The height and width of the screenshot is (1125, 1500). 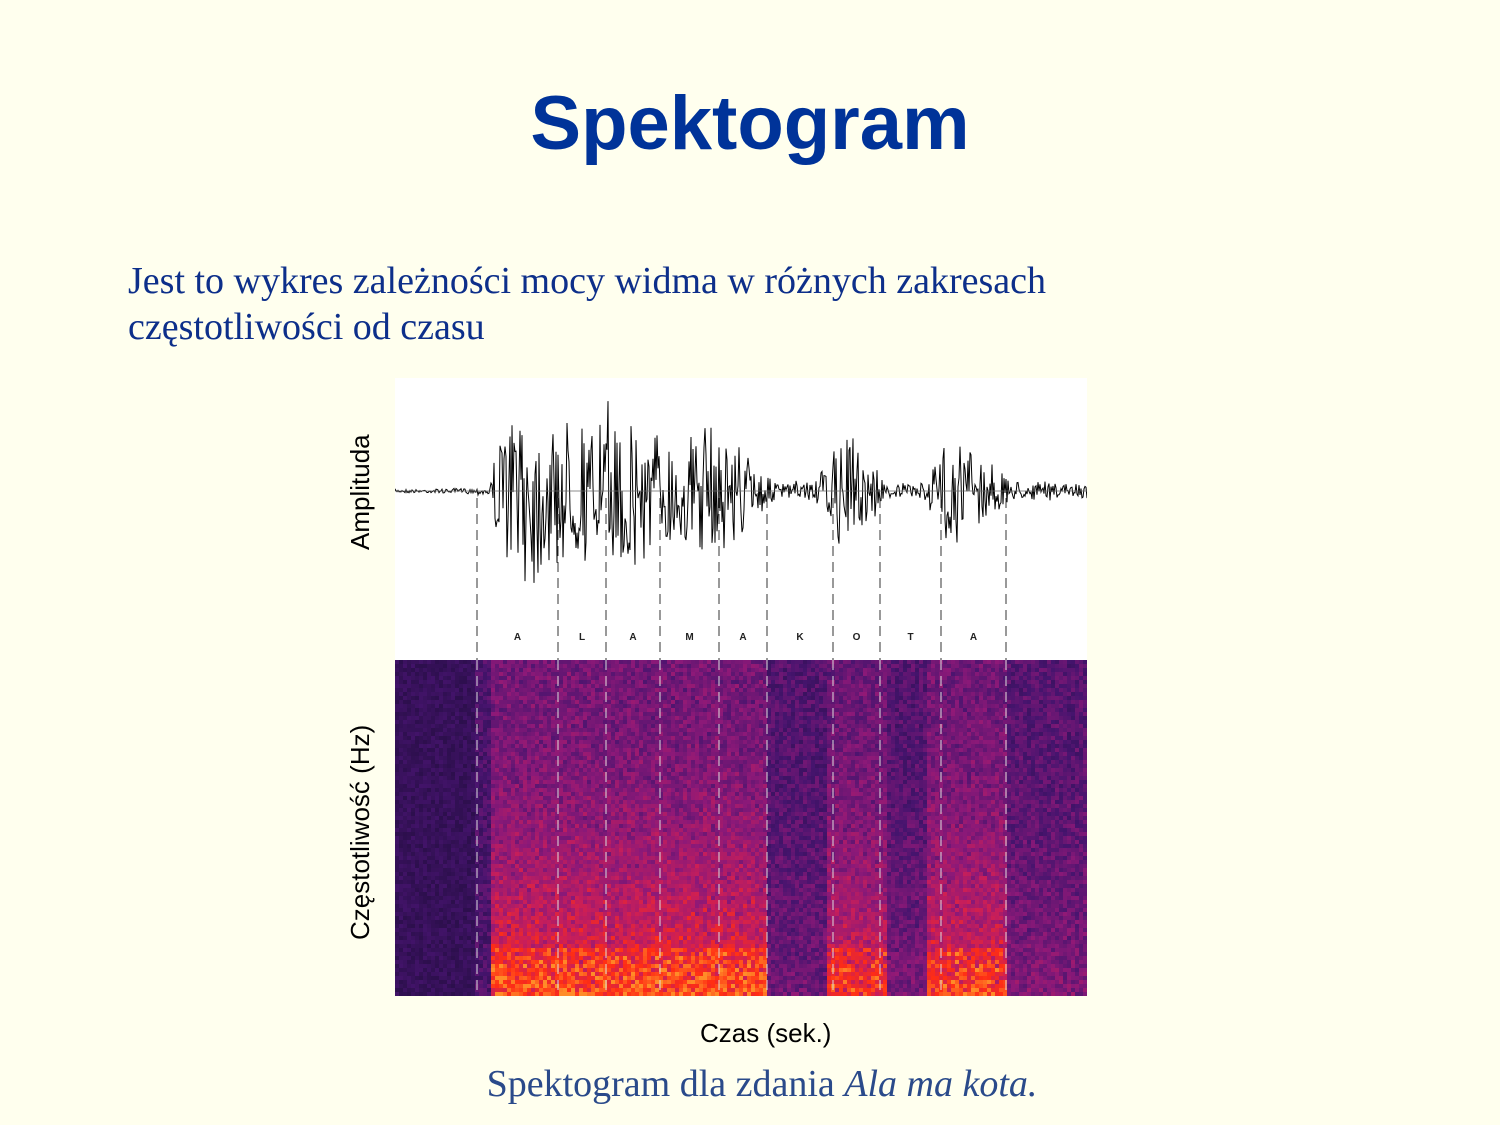 What do you see at coordinates (741, 492) in the screenshot?
I see `waveform-trace` at bounding box center [741, 492].